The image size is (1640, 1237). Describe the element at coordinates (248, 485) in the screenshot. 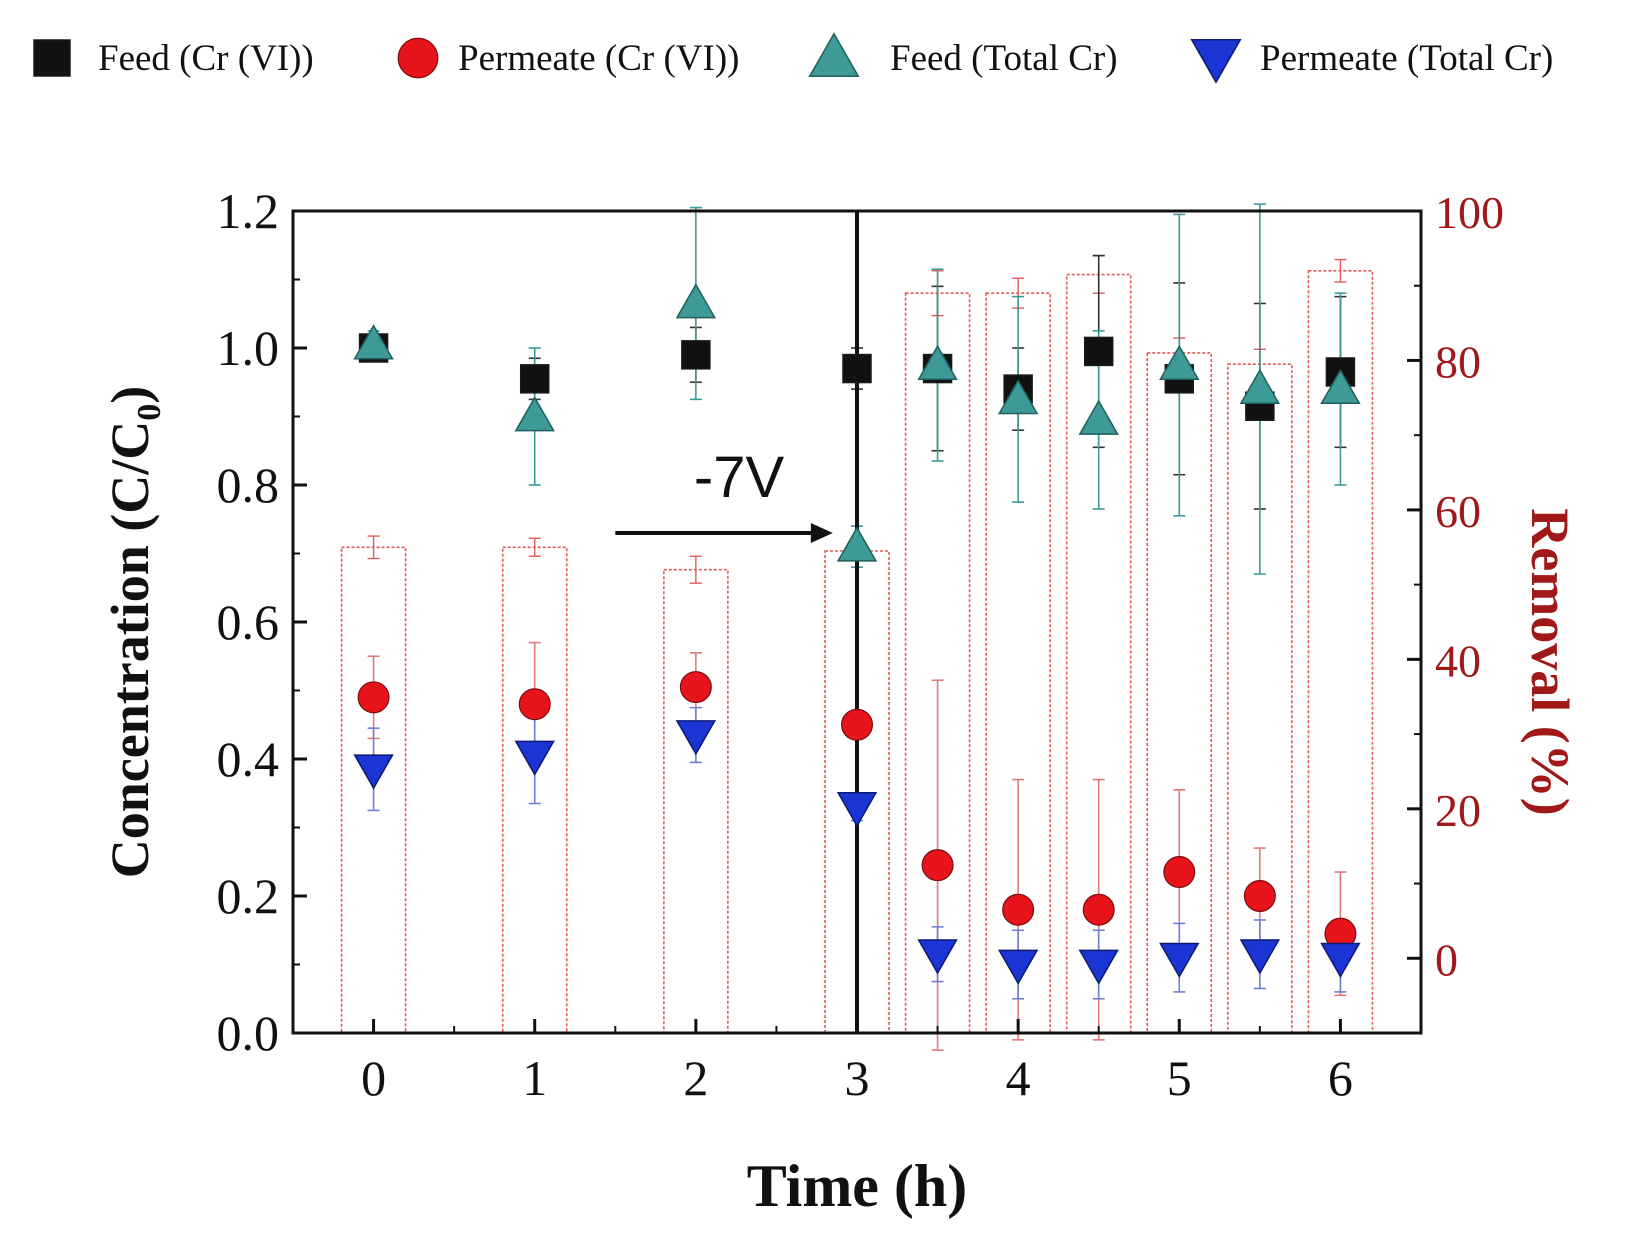

I see `y-left-tick-label: 0.8` at that location.